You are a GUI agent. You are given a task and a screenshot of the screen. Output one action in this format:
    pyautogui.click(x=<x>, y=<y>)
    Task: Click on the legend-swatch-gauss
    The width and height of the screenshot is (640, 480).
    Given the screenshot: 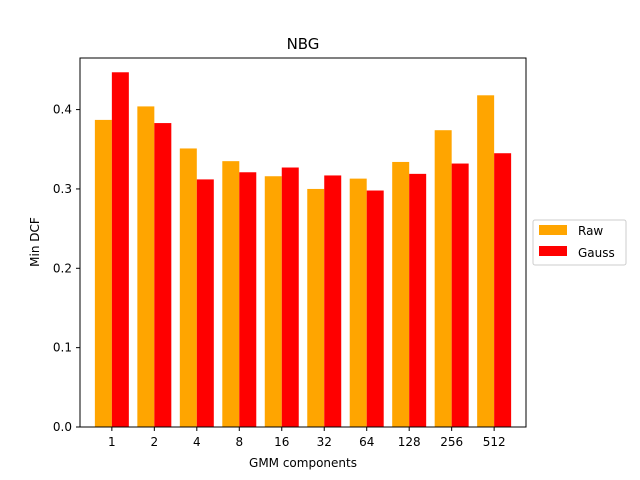 What is the action you would take?
    pyautogui.click(x=553, y=251)
    